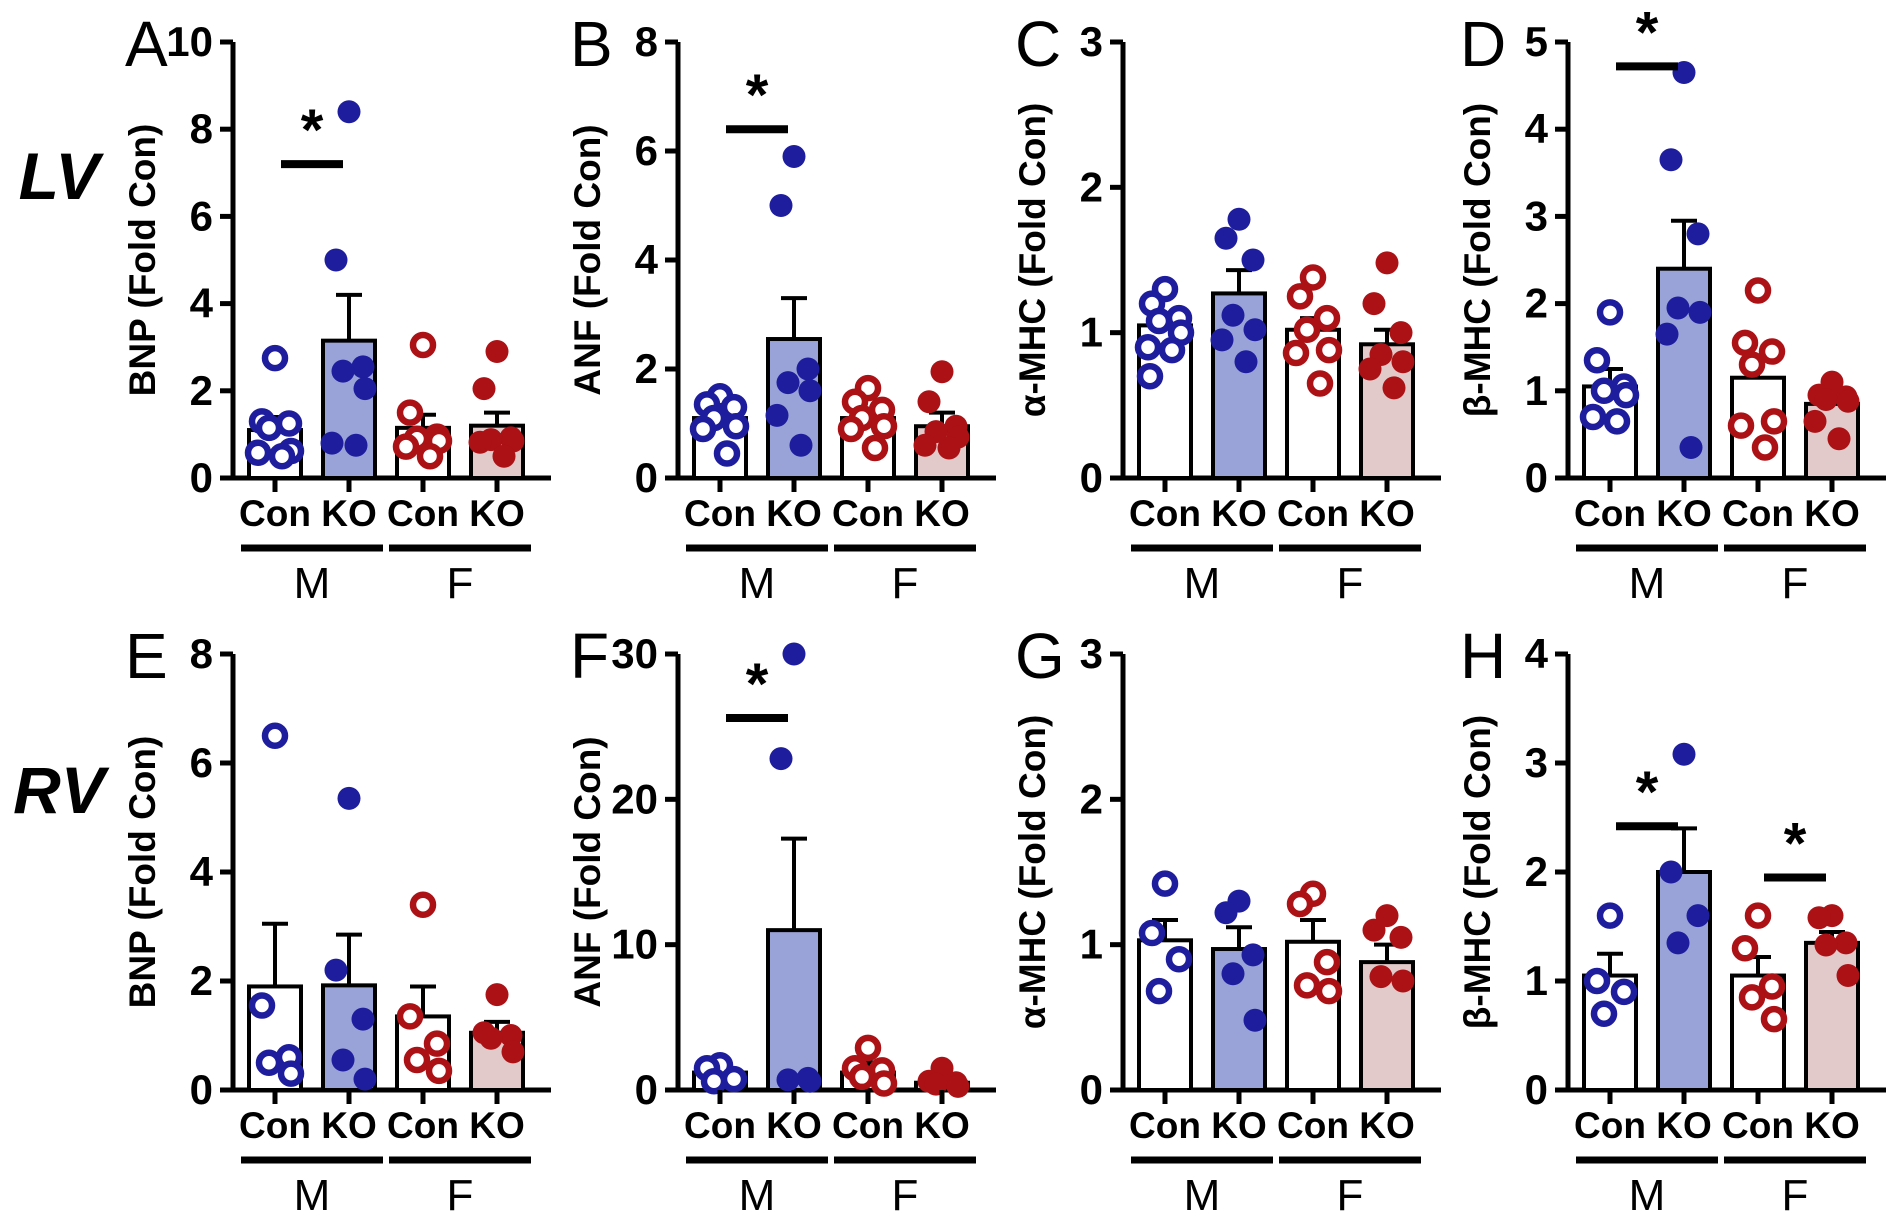  I want to click on y-tick-label: 8, so click(201, 653).